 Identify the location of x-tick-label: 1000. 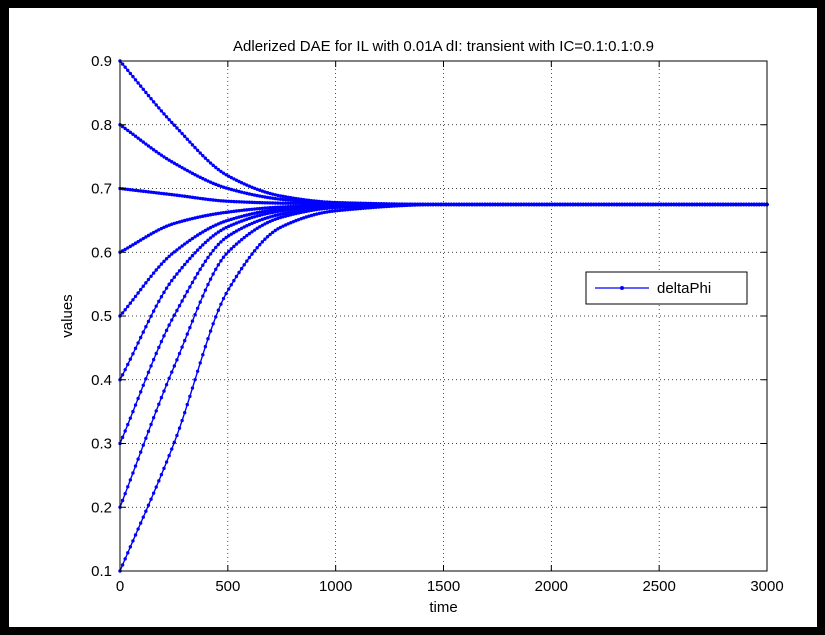
(335, 586).